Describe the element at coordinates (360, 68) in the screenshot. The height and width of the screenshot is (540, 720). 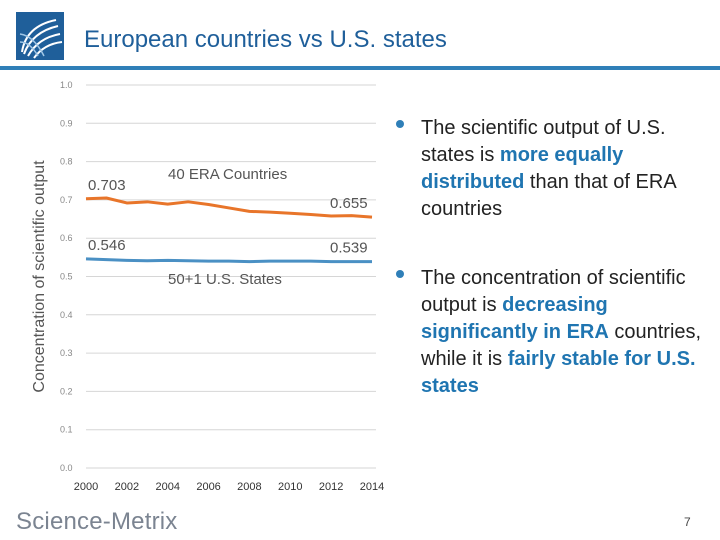
I see `title-divider` at that location.